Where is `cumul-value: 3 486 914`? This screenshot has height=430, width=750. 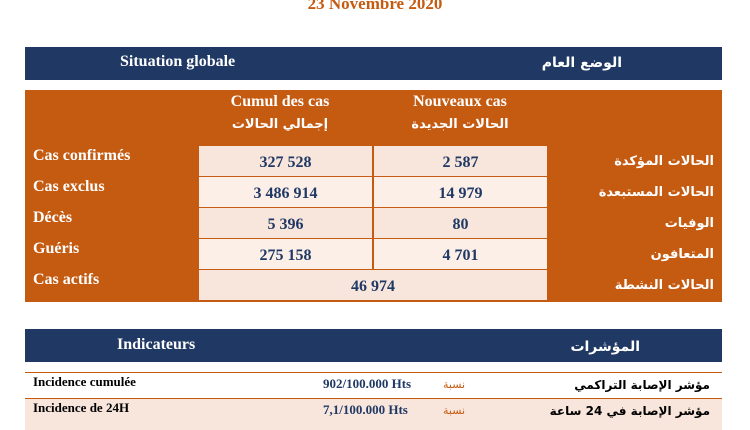 cumul-value: 3 486 914 is located at coordinates (285, 192).